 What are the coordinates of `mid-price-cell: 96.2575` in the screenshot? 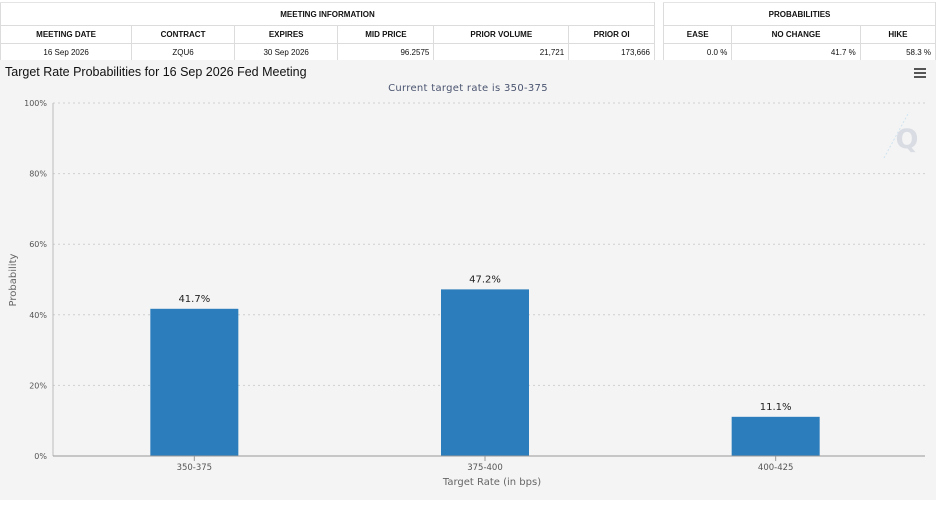 It's located at (386, 52).